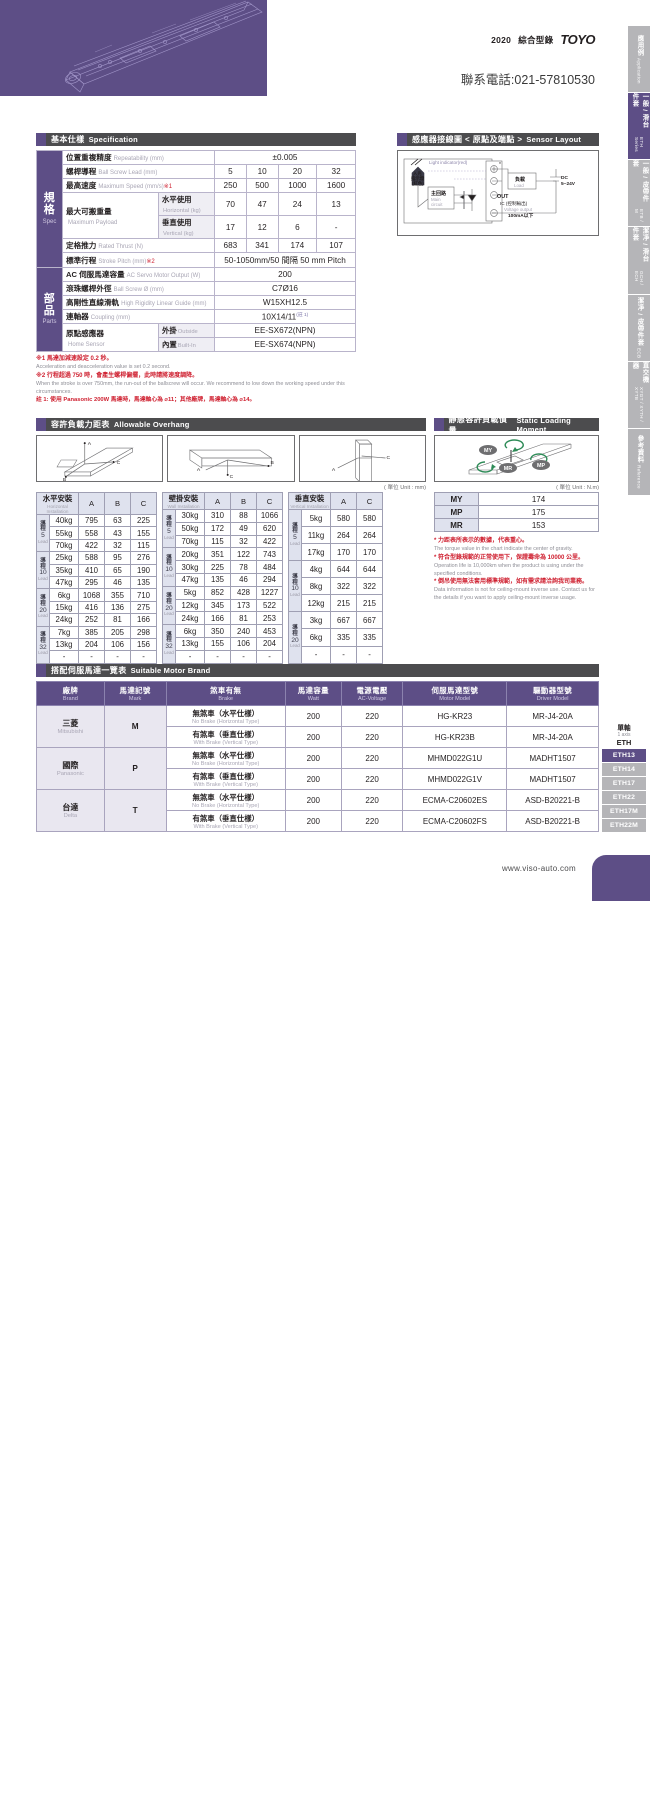  I want to click on group-label-cn: 部品, so click(49, 304).